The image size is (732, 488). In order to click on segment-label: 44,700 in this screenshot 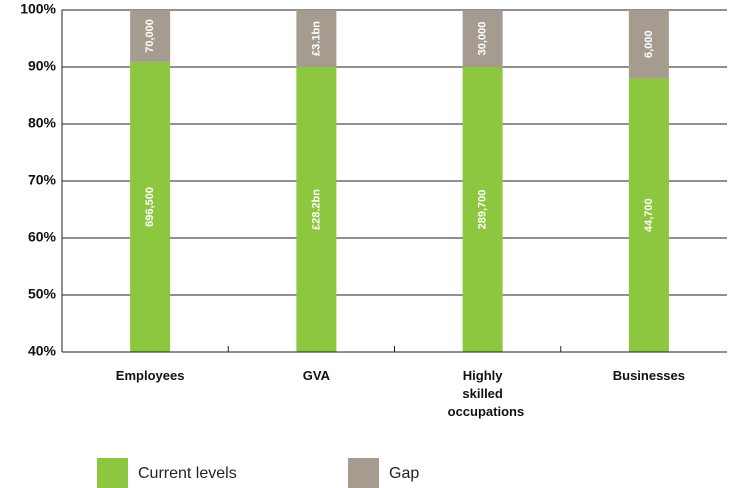, I will do `click(649, 215)`.